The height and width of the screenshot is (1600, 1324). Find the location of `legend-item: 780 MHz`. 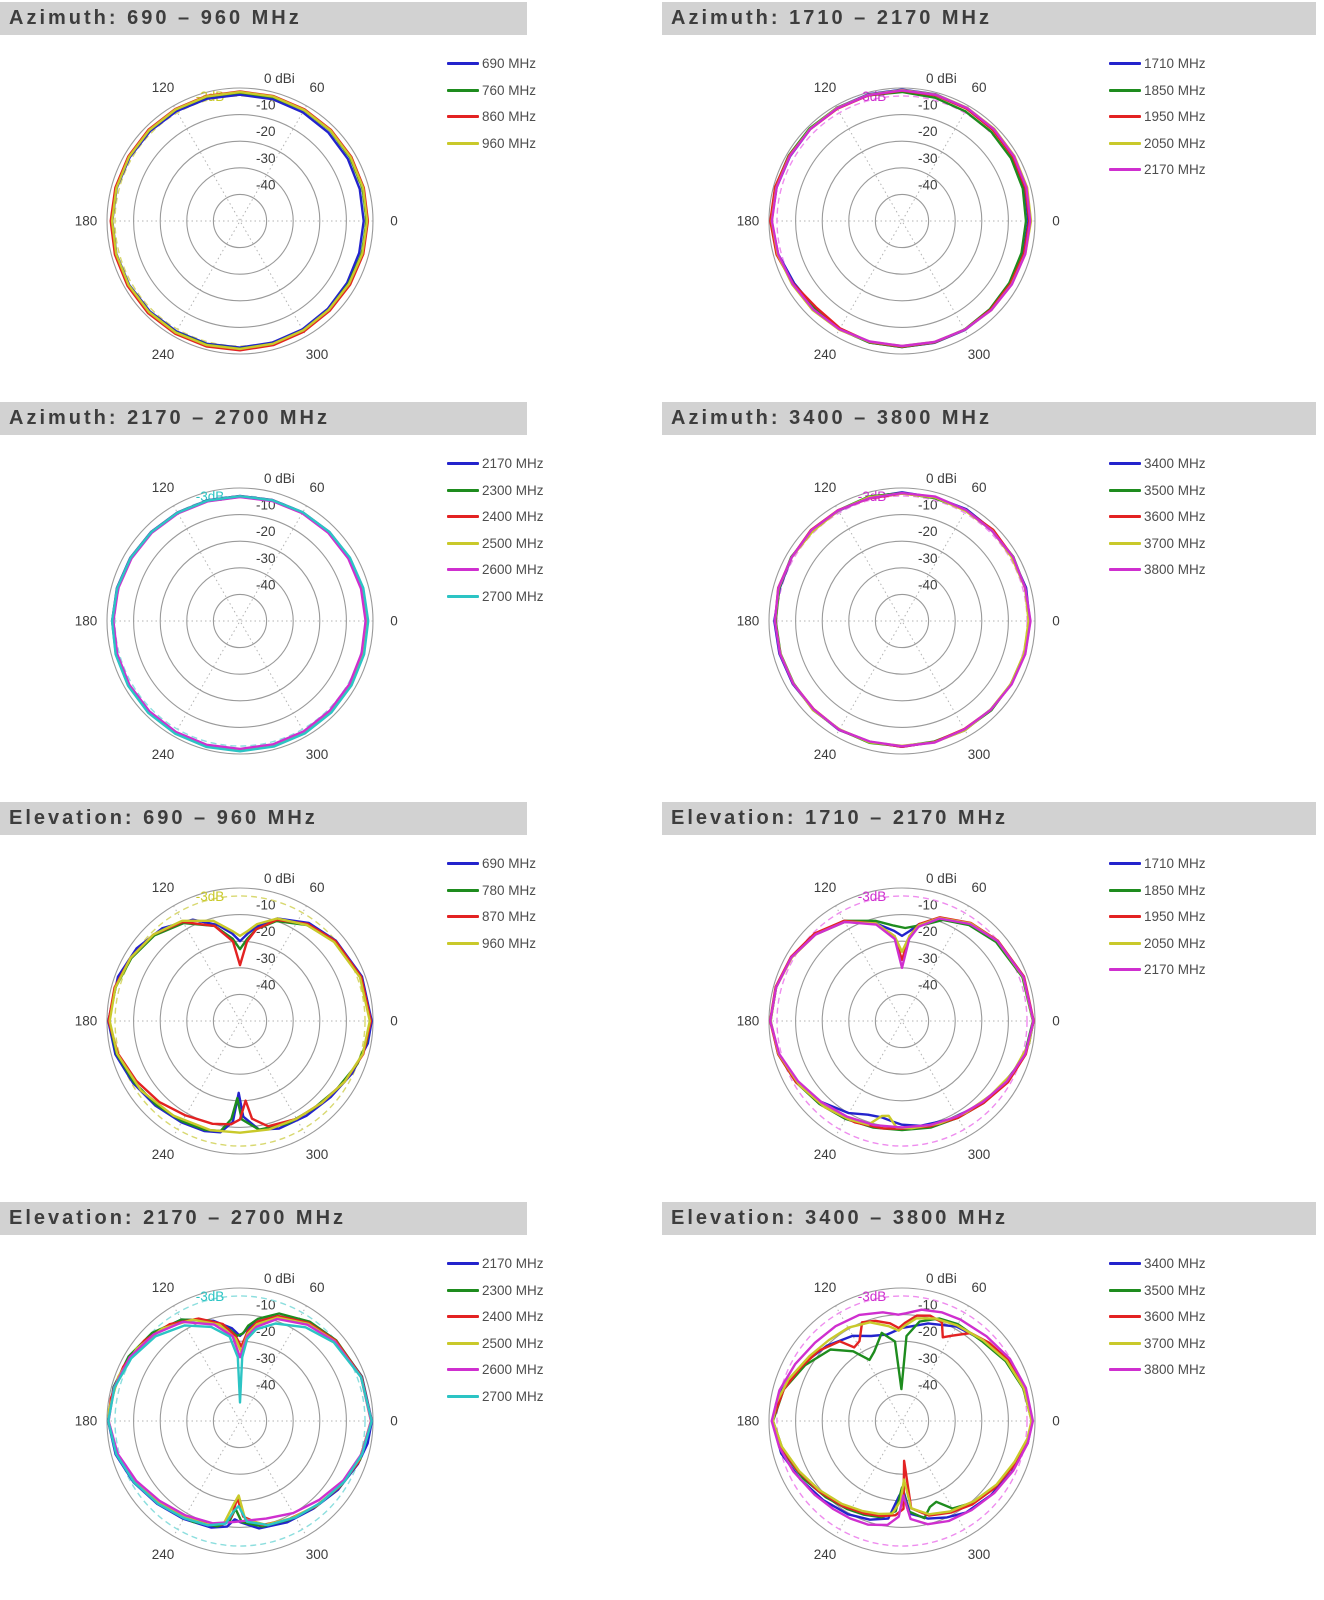

legend-item: 780 MHz is located at coordinates (491, 890).